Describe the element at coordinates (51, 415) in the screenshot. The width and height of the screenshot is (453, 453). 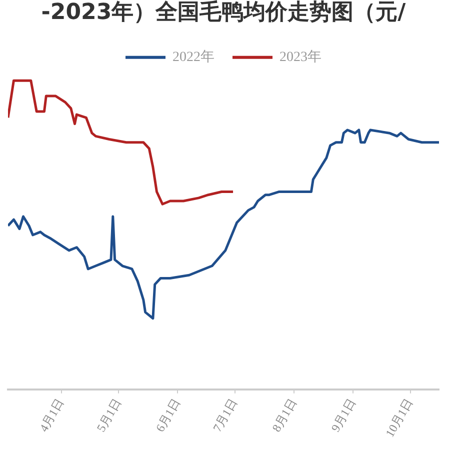
I see `x-tick-label: 4月1日` at that location.